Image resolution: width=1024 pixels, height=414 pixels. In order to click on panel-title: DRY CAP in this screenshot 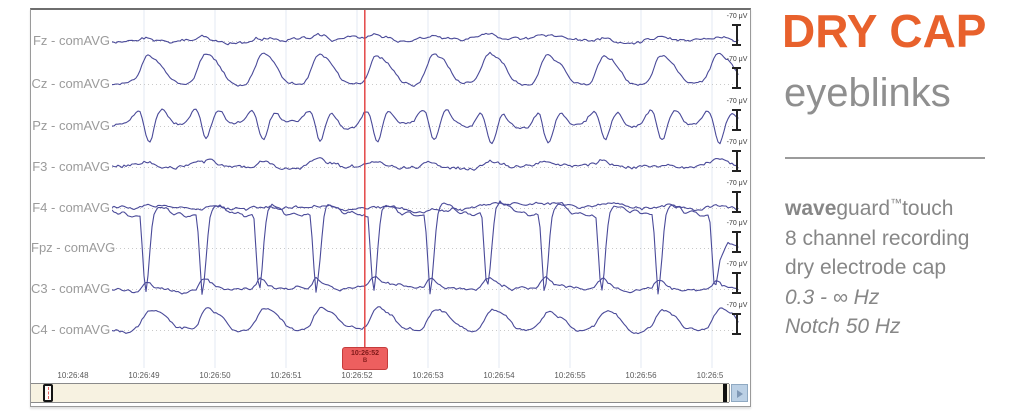, I will do `click(884, 31)`.